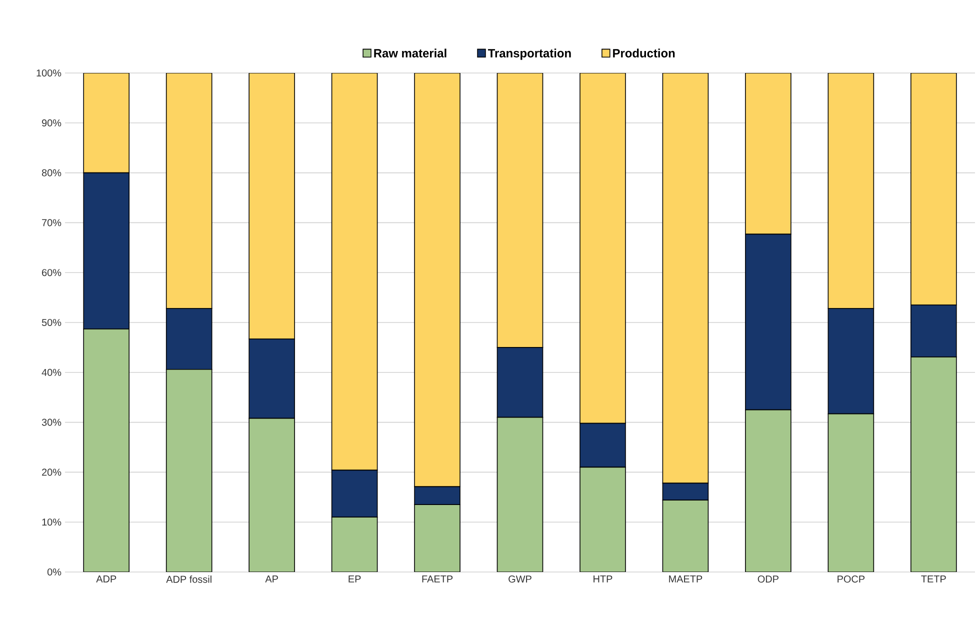  Describe the element at coordinates (685, 579) in the screenshot. I see `x-tick-label: MAETP` at that location.